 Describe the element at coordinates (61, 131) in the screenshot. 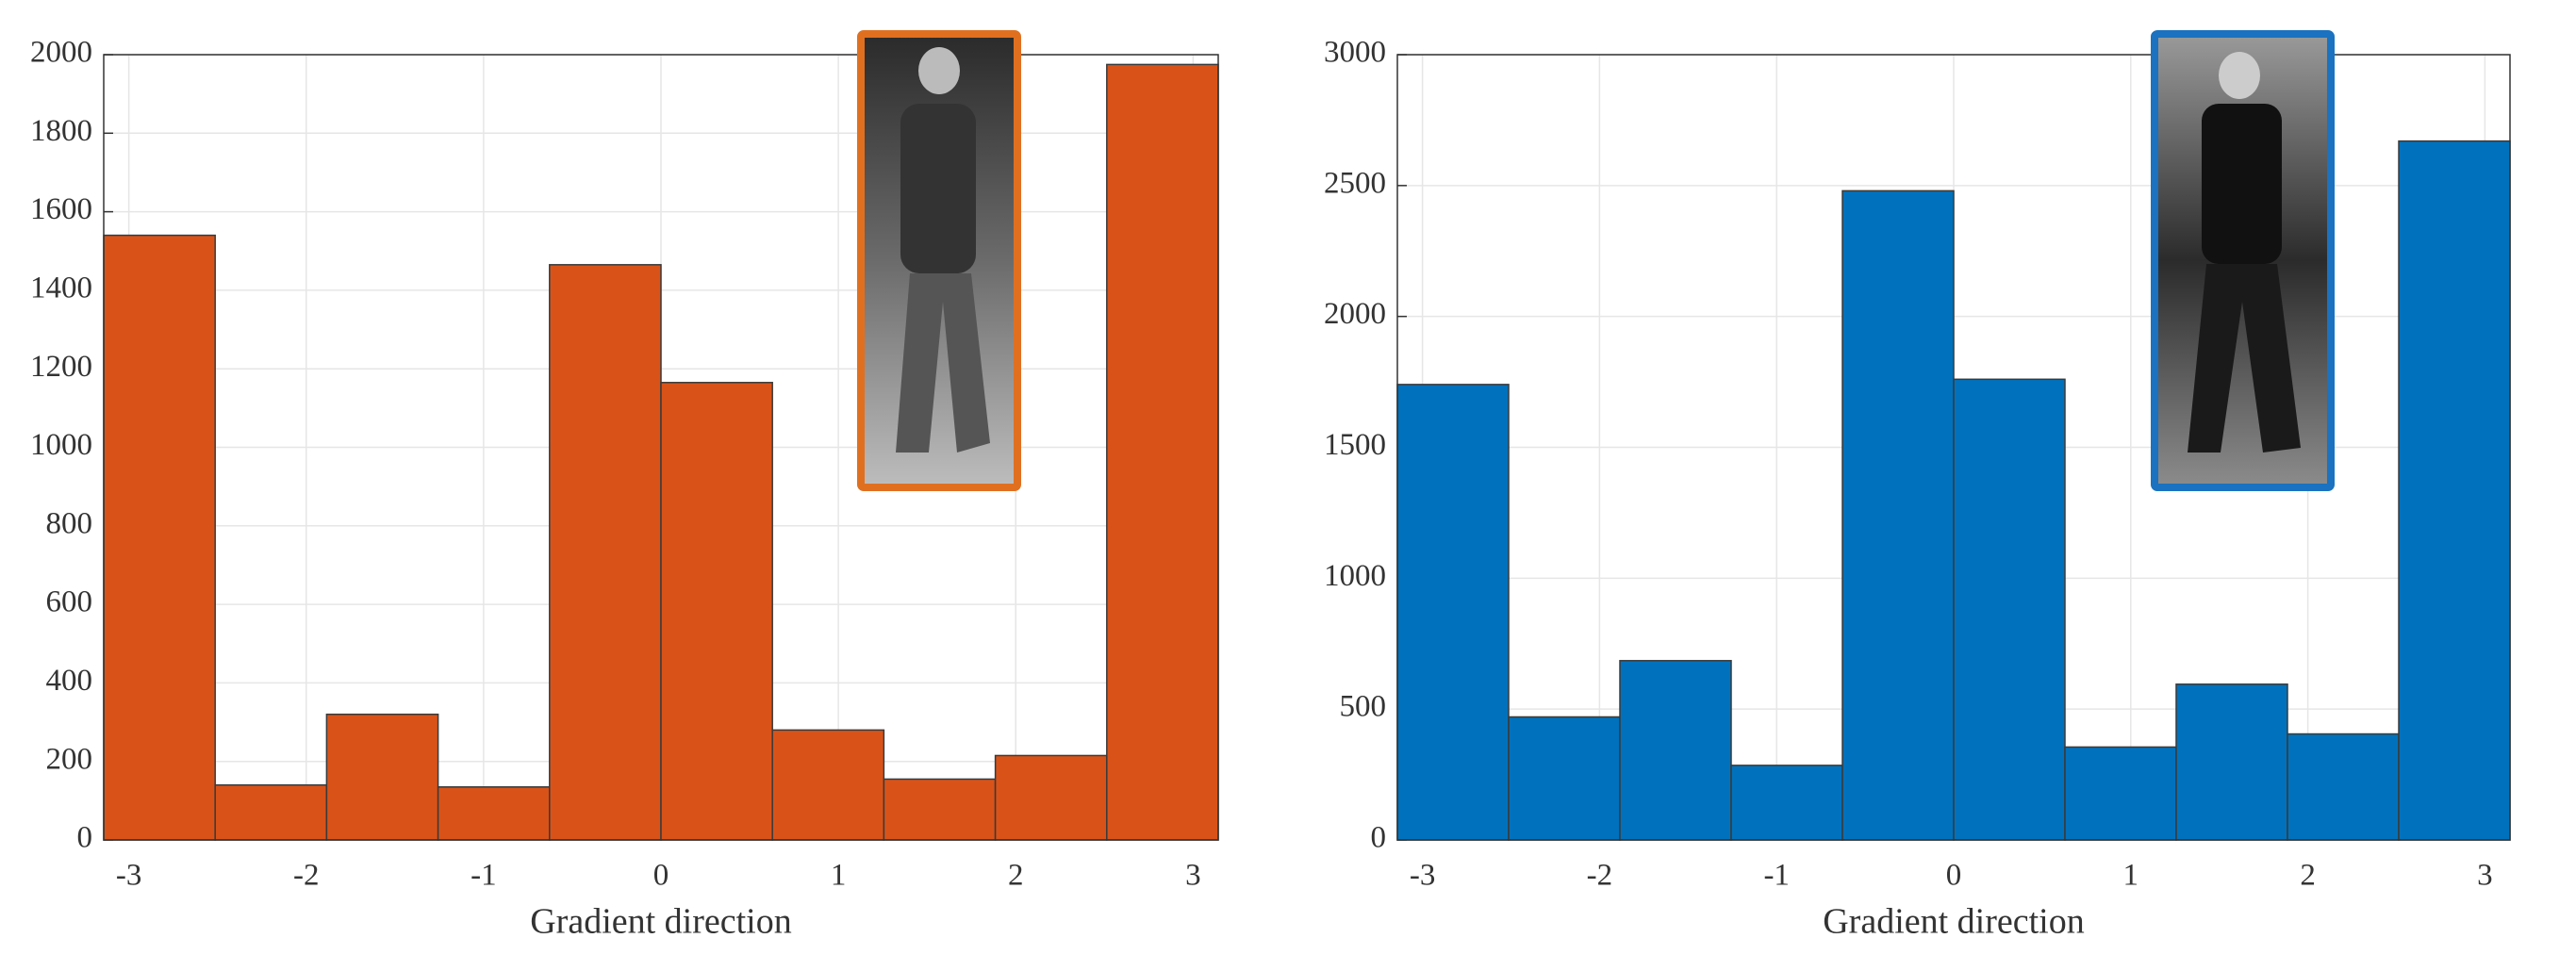

I see `y-tick-label: 1800` at that location.